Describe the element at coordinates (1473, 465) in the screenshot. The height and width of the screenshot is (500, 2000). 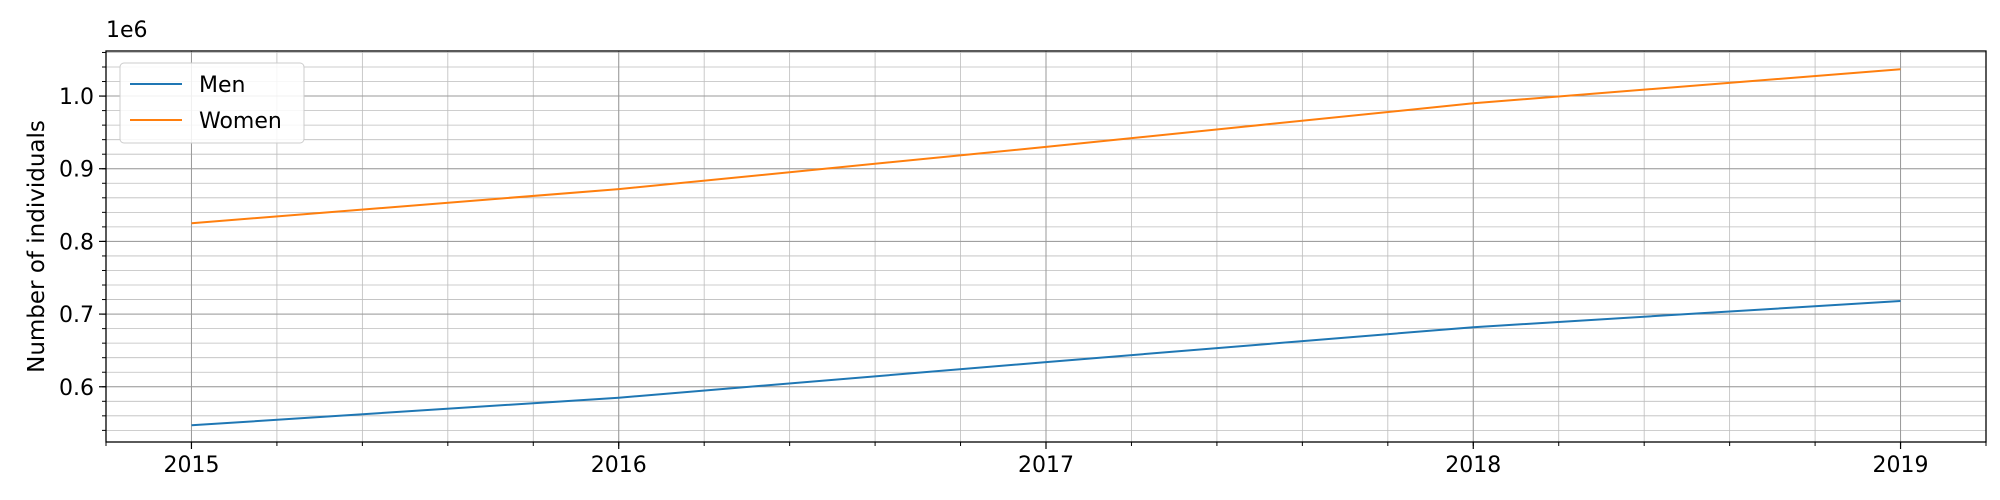
I see `x-tick-label: 2018` at that location.